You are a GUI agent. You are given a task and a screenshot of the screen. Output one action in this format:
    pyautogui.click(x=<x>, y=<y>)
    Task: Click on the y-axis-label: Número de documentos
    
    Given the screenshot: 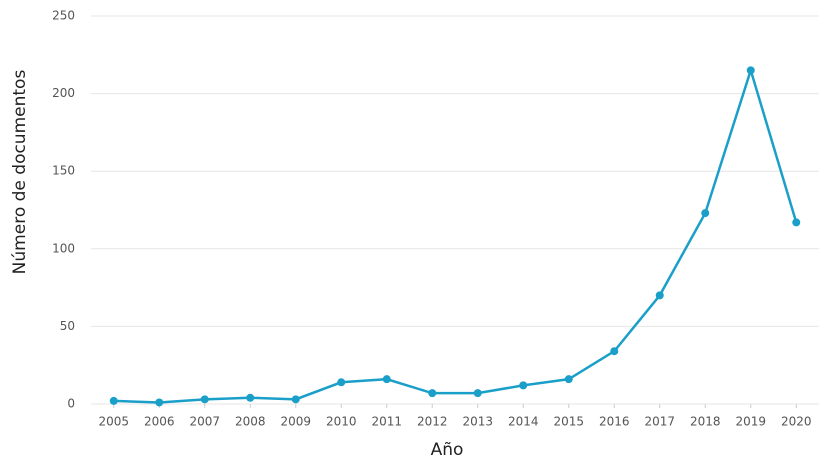 What is the action you would take?
    pyautogui.click(x=20, y=172)
    